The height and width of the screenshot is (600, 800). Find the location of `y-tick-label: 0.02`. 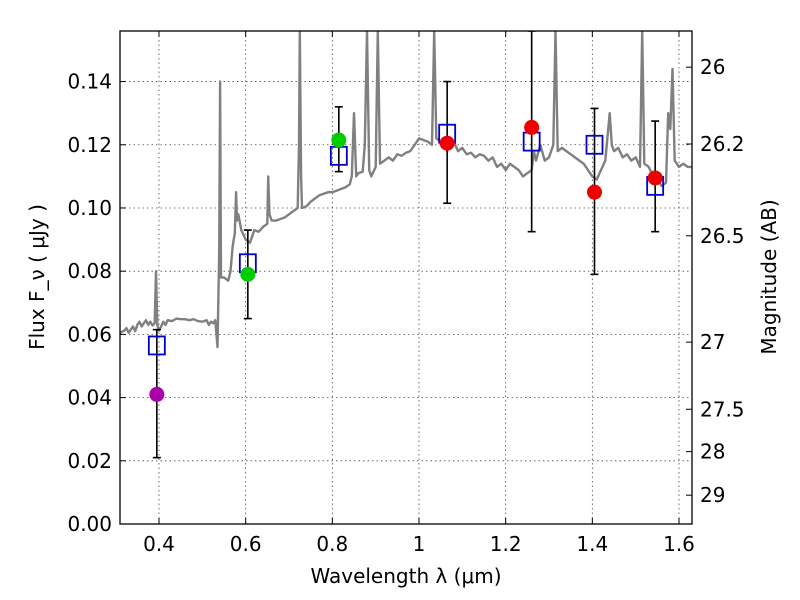

y-tick-label: 0.02 is located at coordinates (89, 461).